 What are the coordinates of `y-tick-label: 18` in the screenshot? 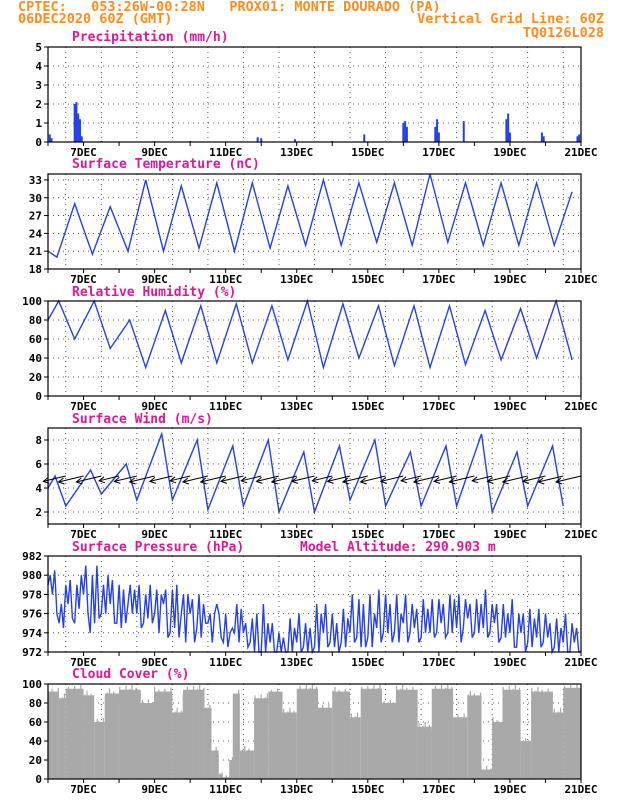 It's located at (35, 269).